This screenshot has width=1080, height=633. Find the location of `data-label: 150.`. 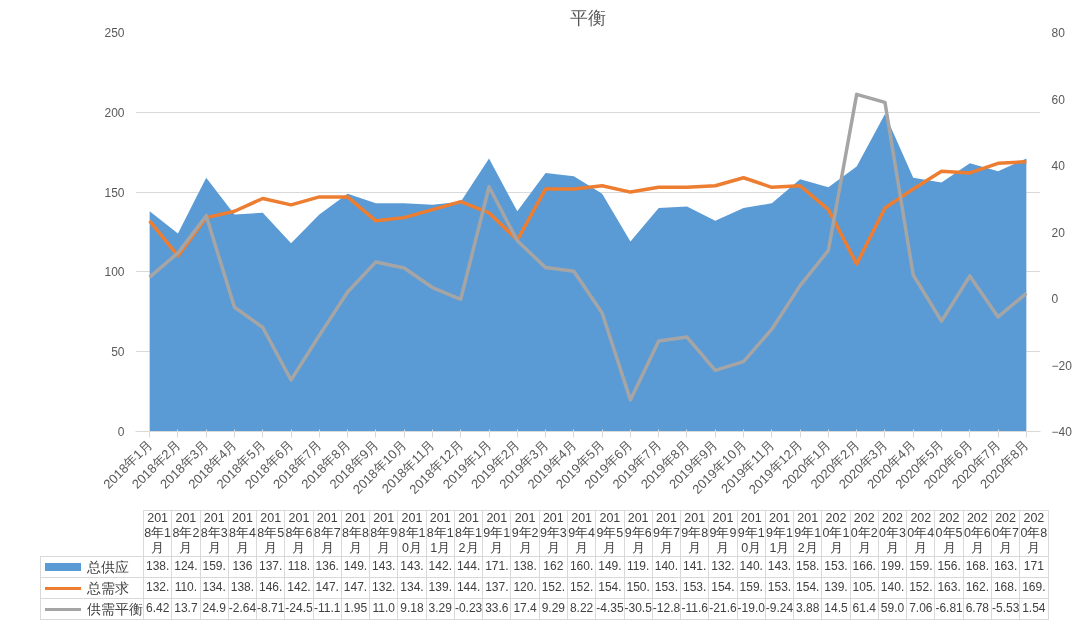

data-label: 150. is located at coordinates (638, 588).